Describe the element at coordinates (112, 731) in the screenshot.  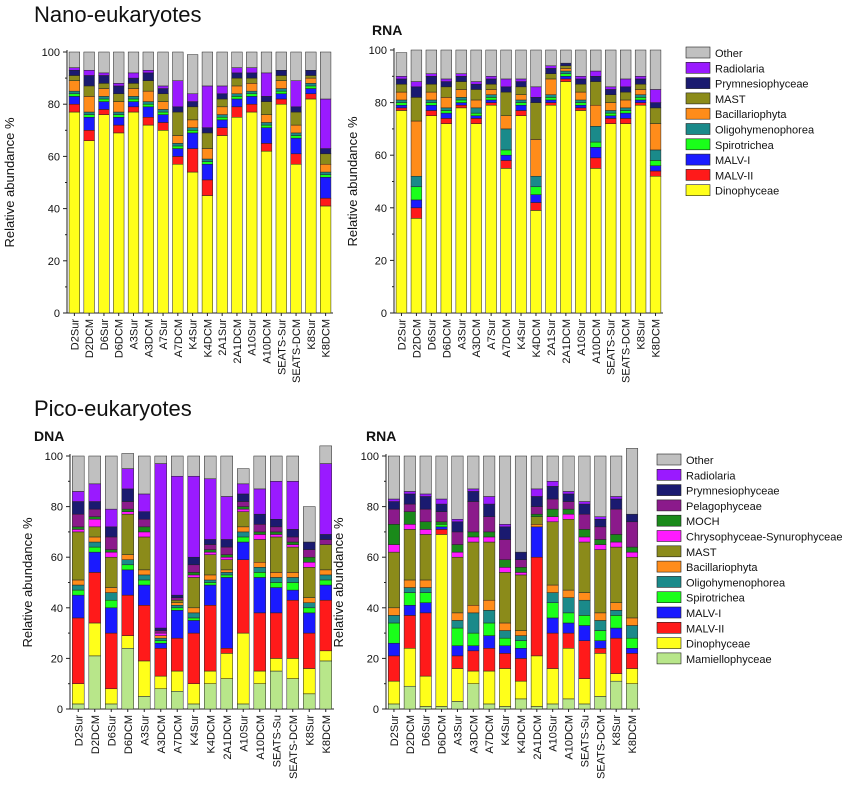
I see `pico-dna-x-tick-label: D6Sur` at that location.